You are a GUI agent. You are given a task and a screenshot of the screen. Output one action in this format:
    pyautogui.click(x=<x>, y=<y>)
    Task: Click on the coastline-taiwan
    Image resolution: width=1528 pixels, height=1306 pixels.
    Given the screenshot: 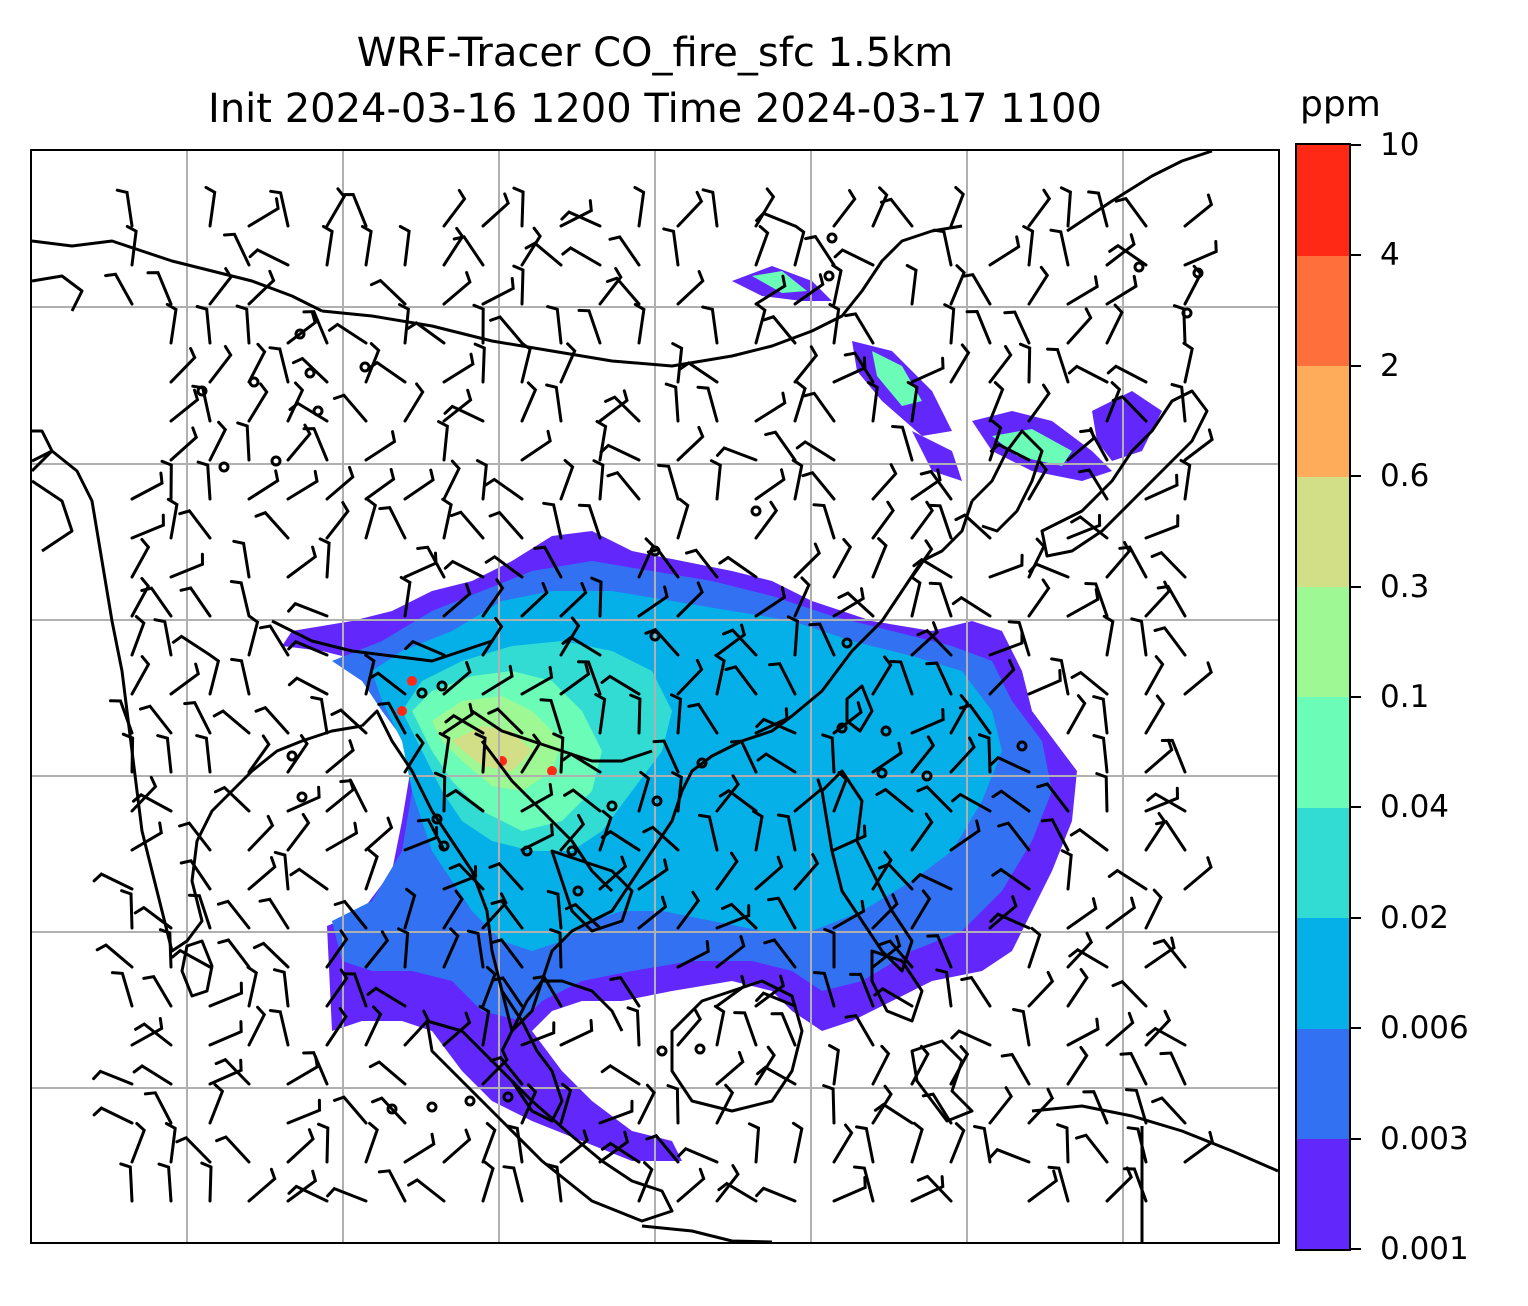 What is the action you would take?
    pyautogui.click(x=859, y=708)
    